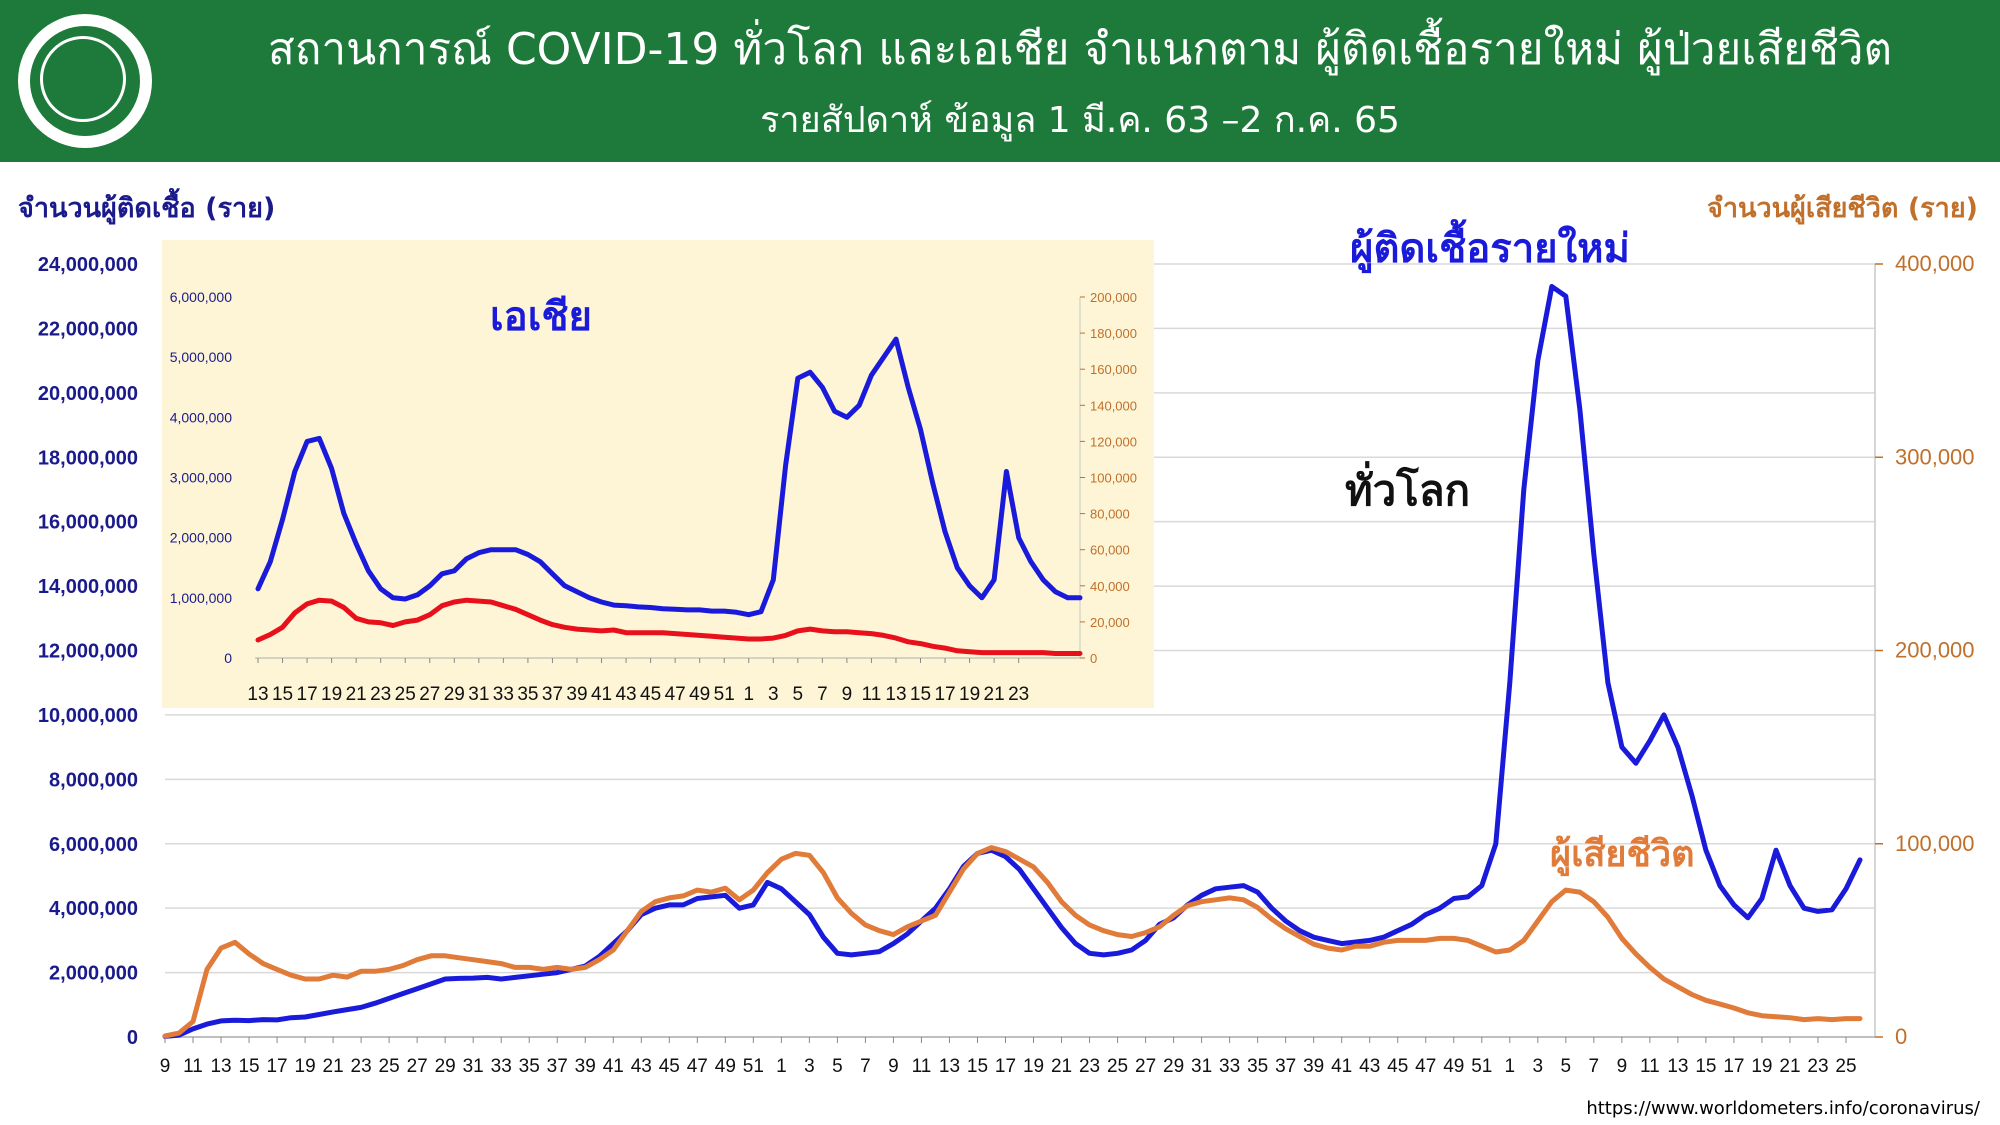  I want to click on asia-ytick-left: 3,000,000, so click(201, 478).